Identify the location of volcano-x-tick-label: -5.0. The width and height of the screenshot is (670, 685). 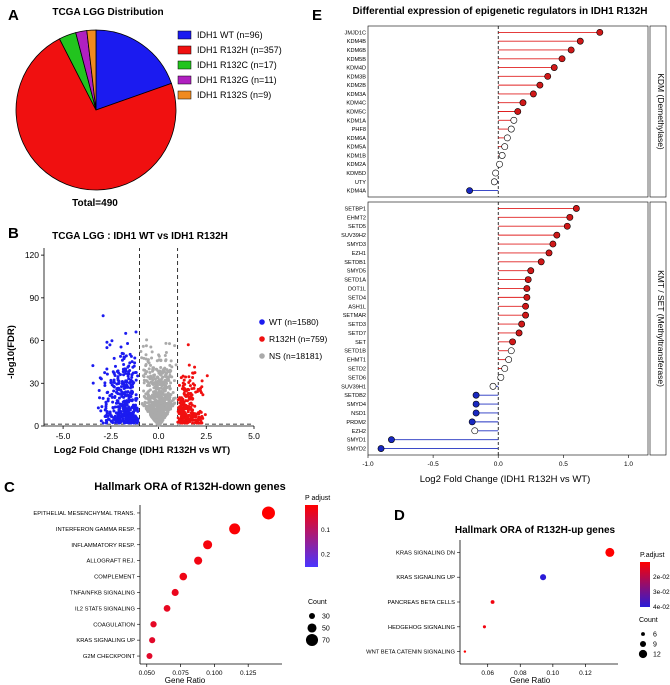
(63, 436).